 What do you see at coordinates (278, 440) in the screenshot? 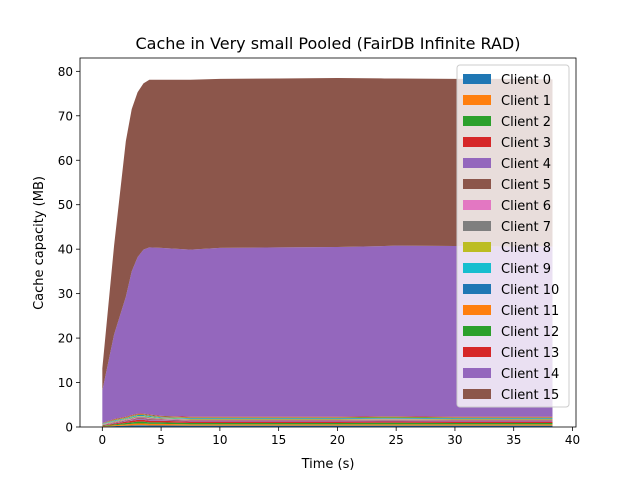
I see `x-tick-label: 15` at bounding box center [278, 440].